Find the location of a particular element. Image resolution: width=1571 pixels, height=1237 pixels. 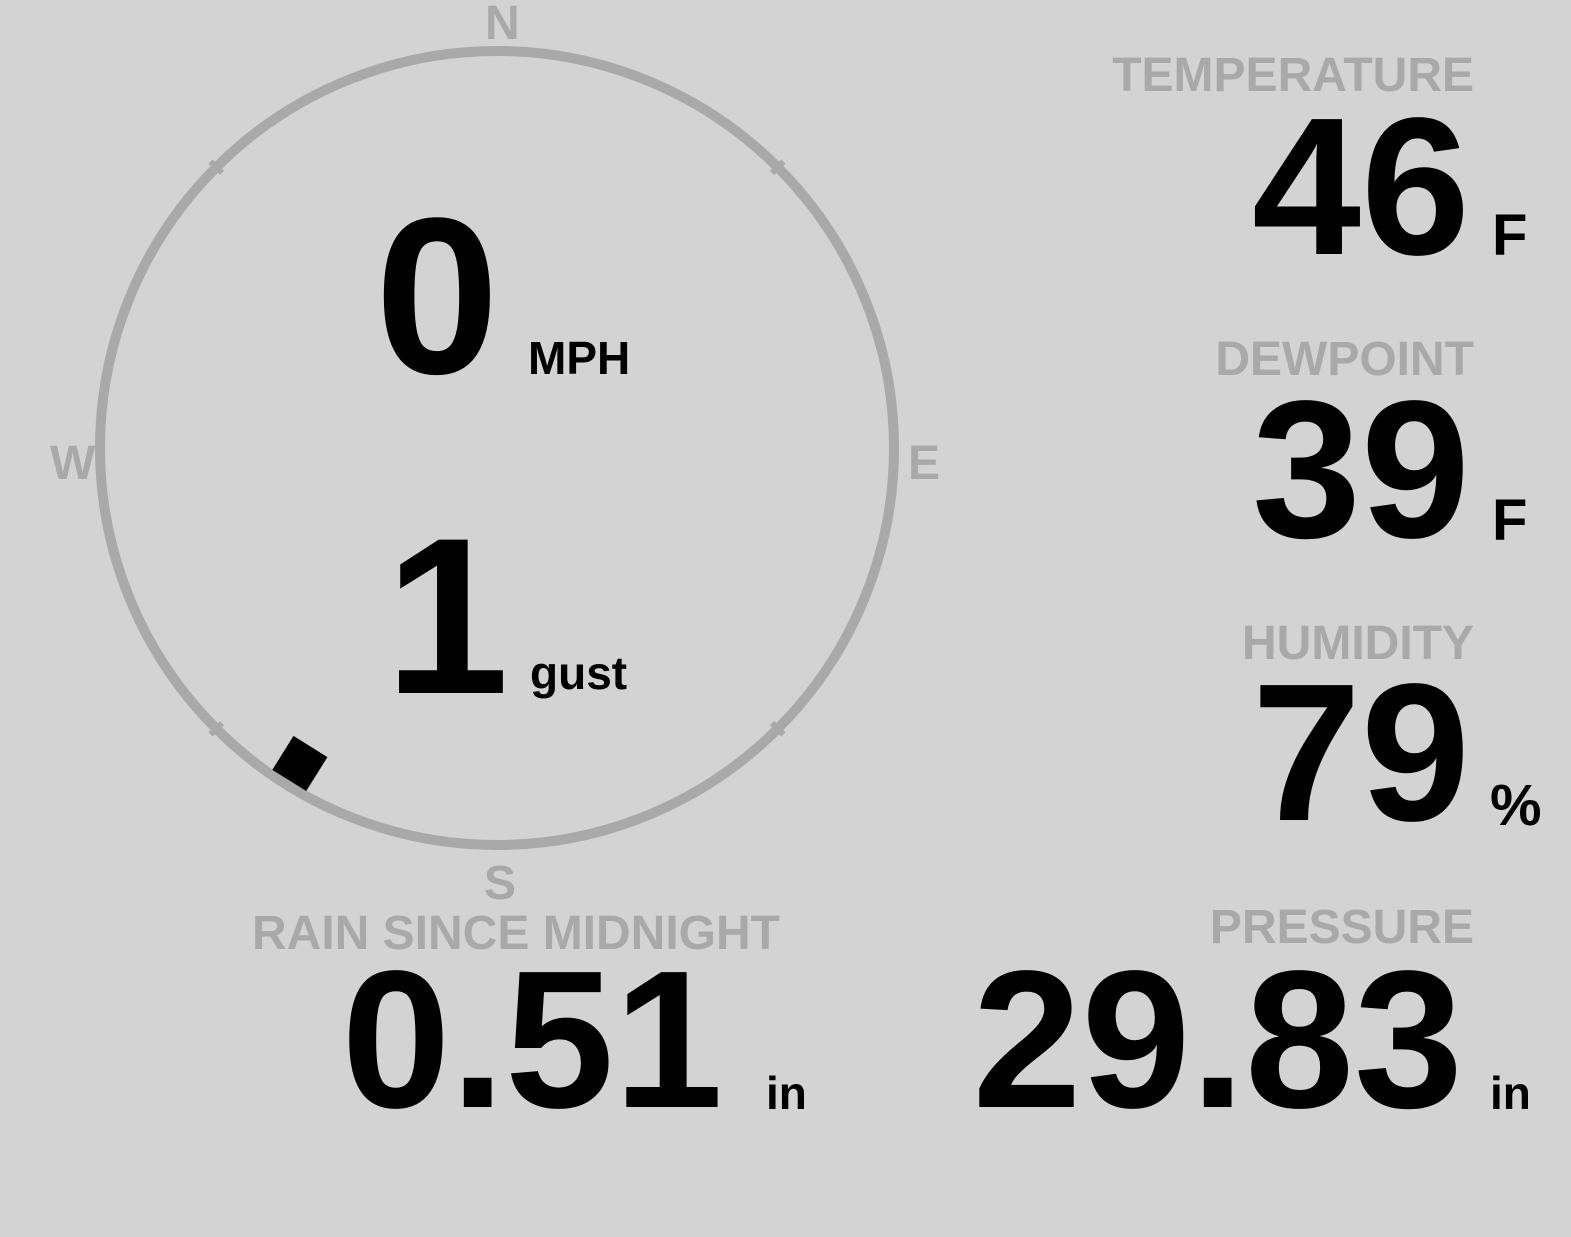

humidity-label: HUMIDITY is located at coordinates (1358, 643).